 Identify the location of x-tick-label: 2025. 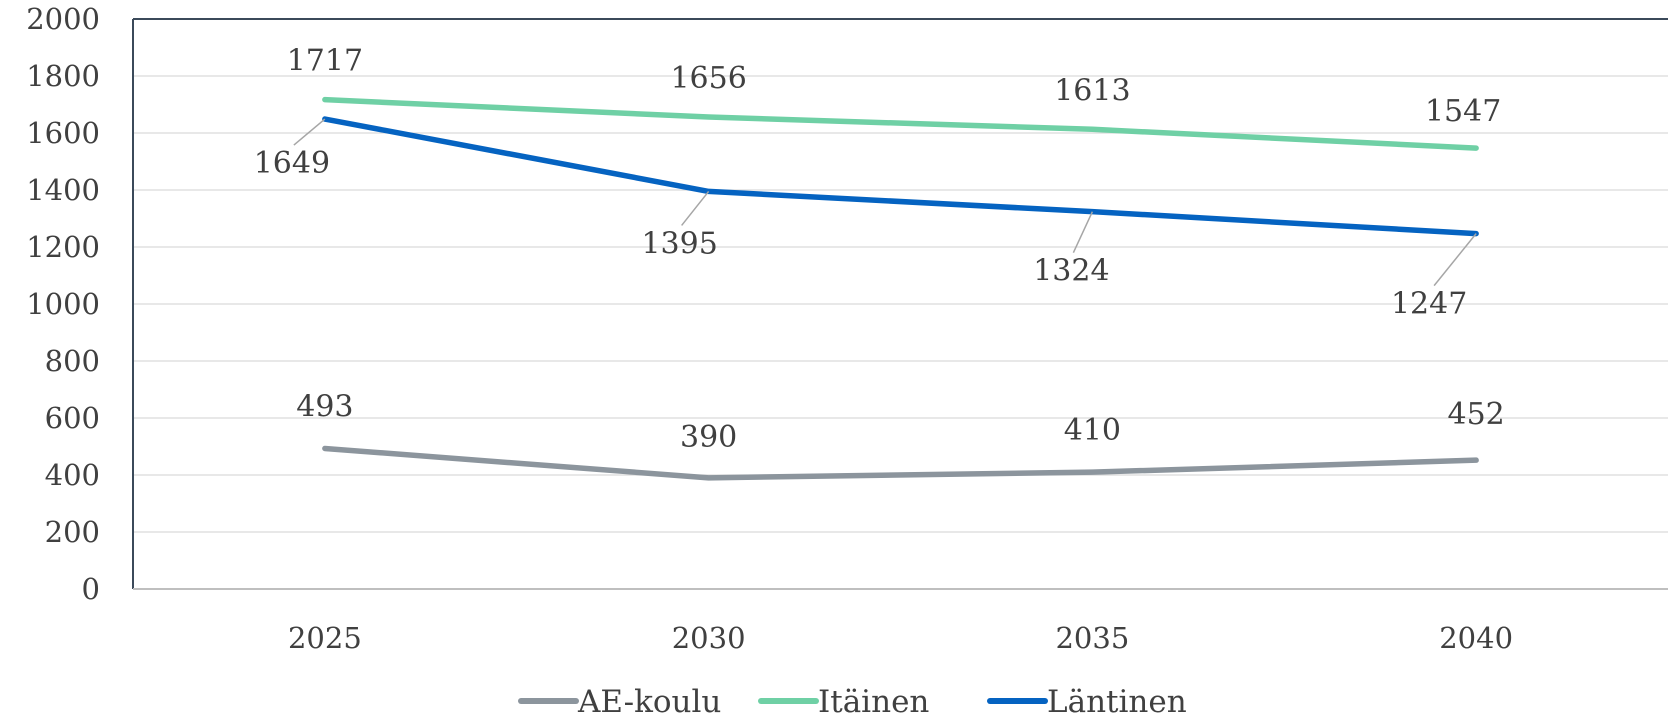
(325, 638).